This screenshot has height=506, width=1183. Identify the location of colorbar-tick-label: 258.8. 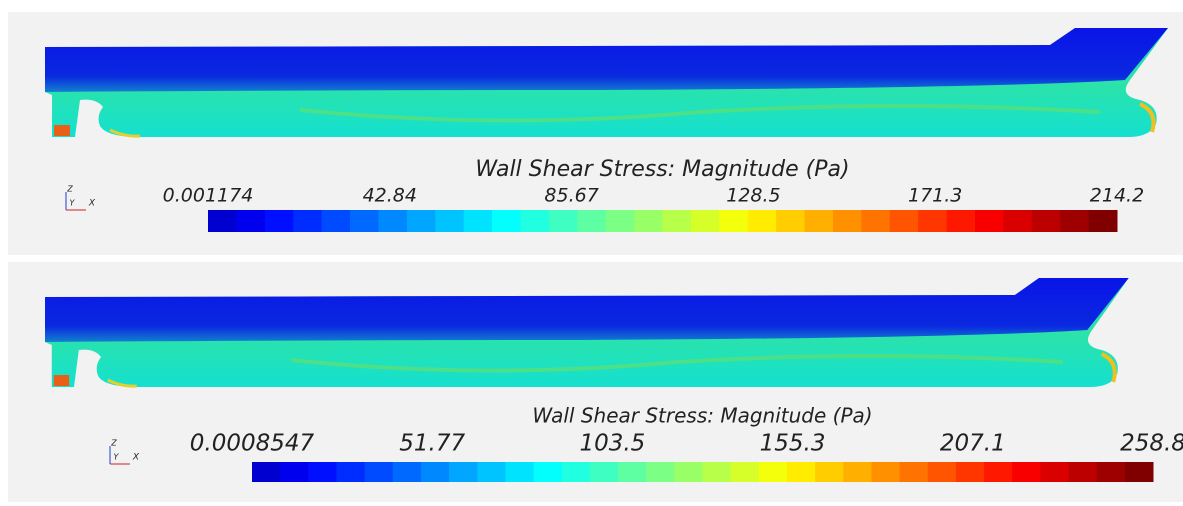
(1151, 444).